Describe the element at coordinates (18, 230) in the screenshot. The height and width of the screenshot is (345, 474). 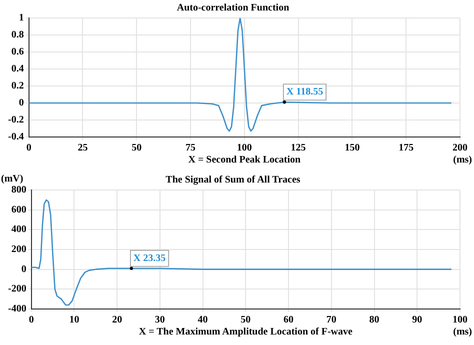
I see `y-tick-label: 400` at that location.